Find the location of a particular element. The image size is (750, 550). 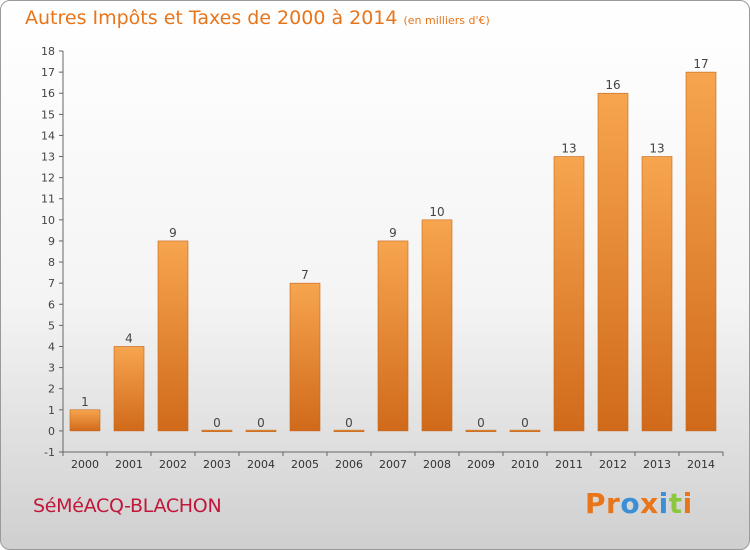

logo-letter: x is located at coordinates (649, 503).